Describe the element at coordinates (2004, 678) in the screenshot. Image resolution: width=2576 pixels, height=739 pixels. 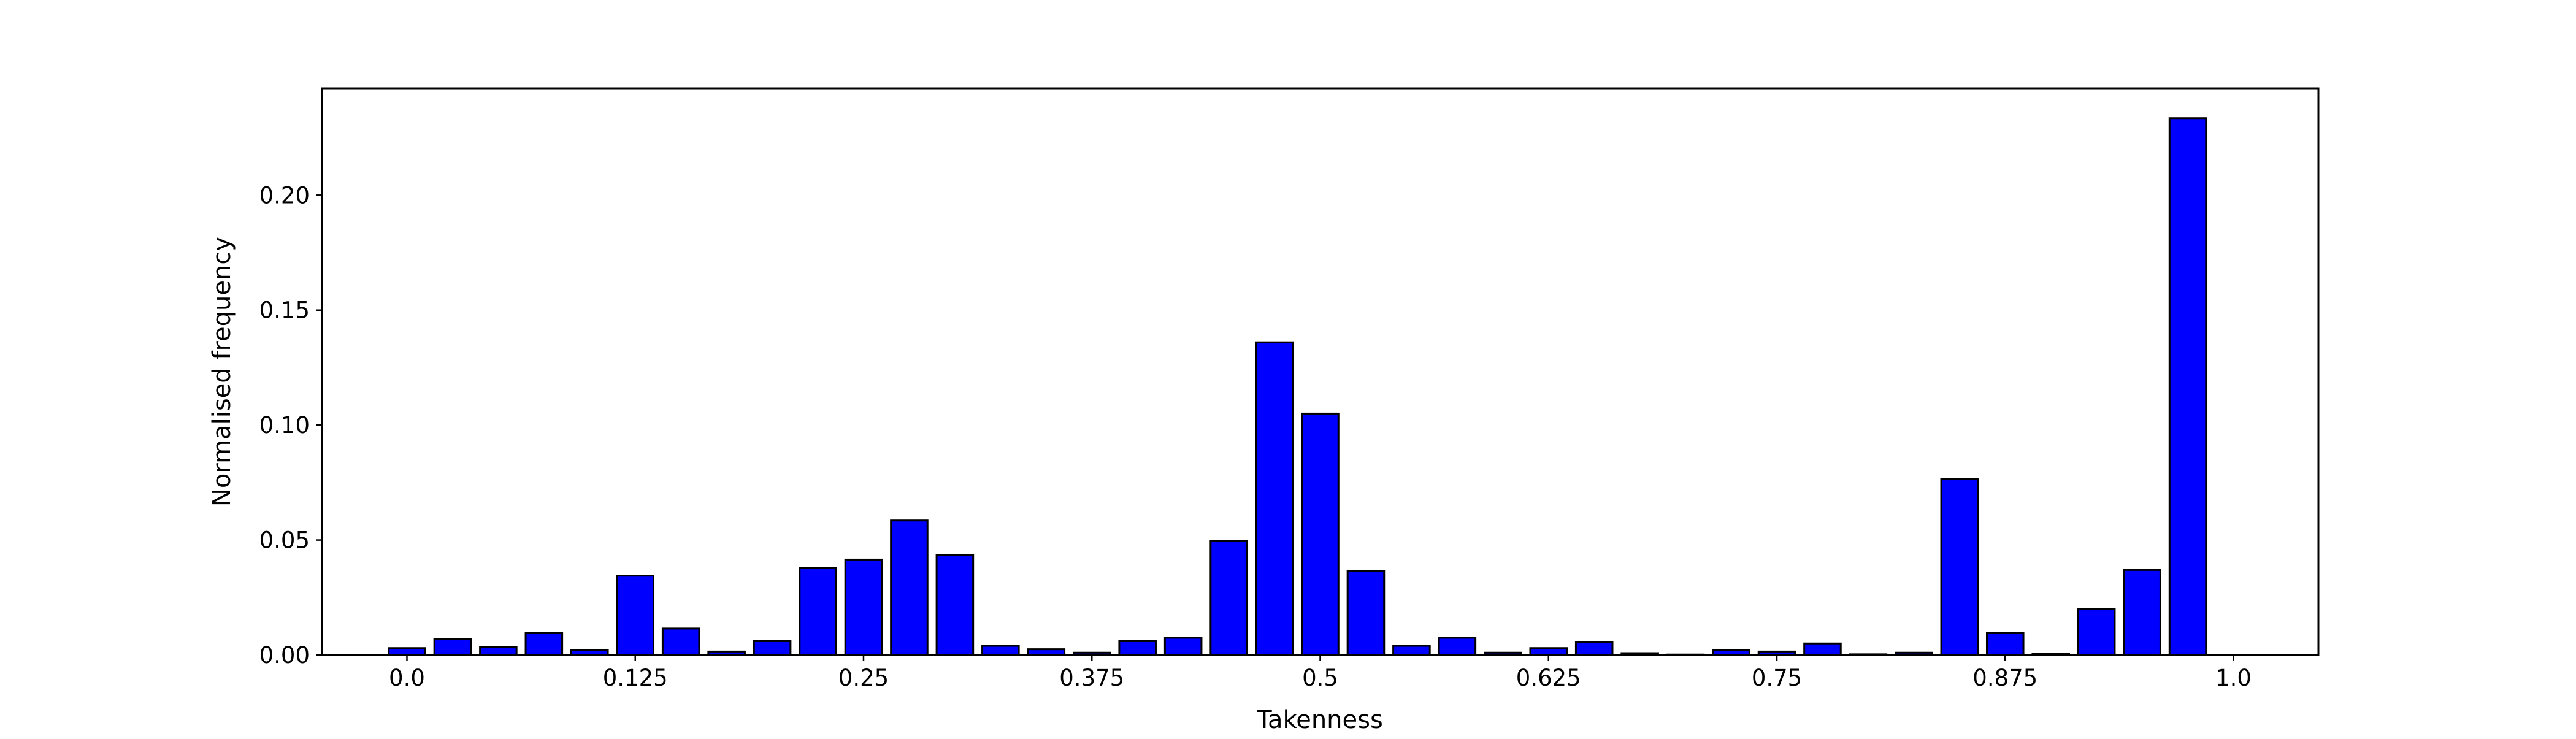
I see `x-tick-label: 0.875` at that location.